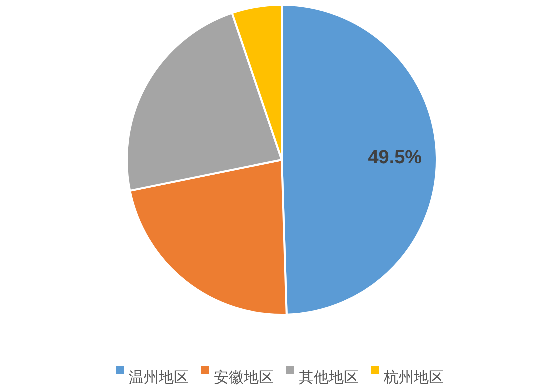  What do you see at coordinates (159, 378) in the screenshot?
I see `legend-label: 温州地区` at bounding box center [159, 378].